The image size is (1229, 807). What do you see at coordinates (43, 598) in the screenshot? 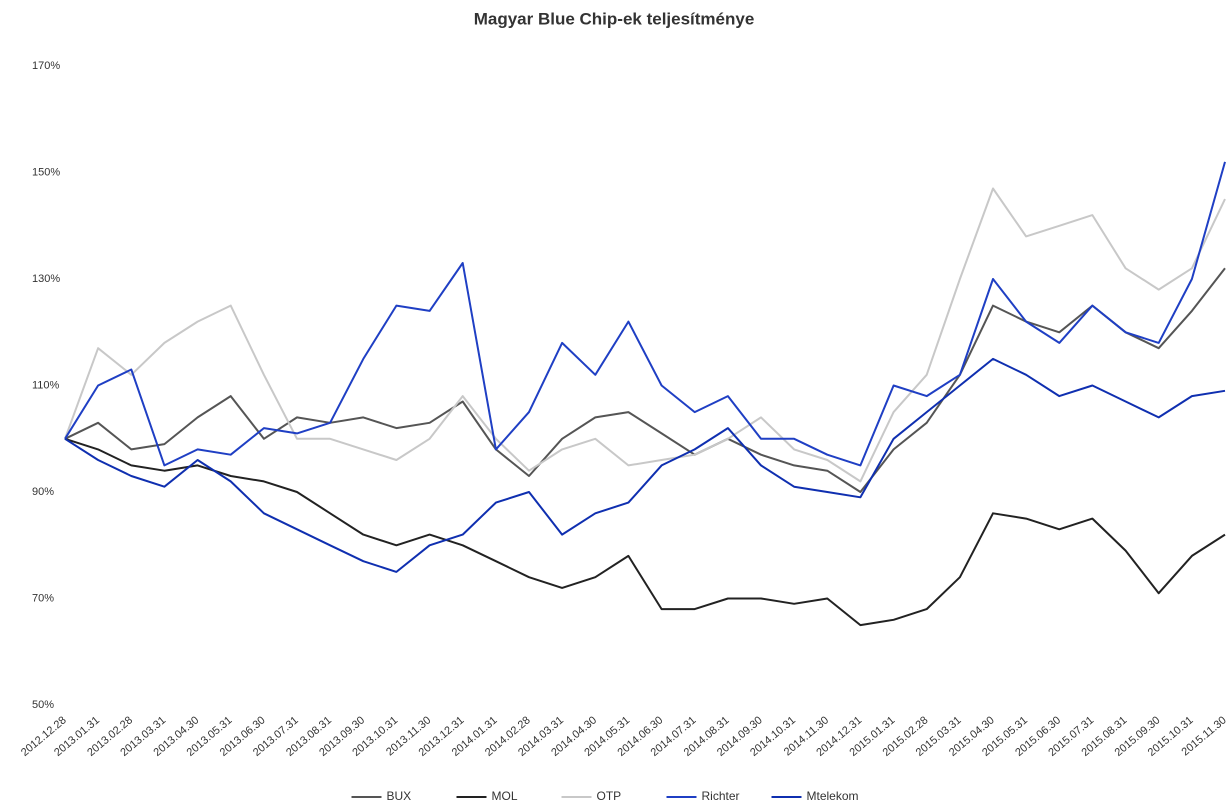
I see `y-tick-label: 70%` at bounding box center [43, 598].